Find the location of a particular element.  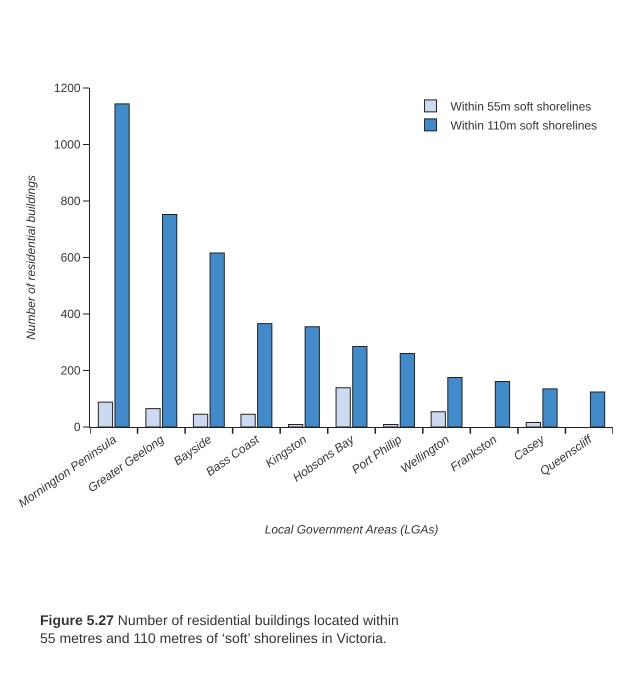

y-tick-label: 400 is located at coordinates (70, 314).